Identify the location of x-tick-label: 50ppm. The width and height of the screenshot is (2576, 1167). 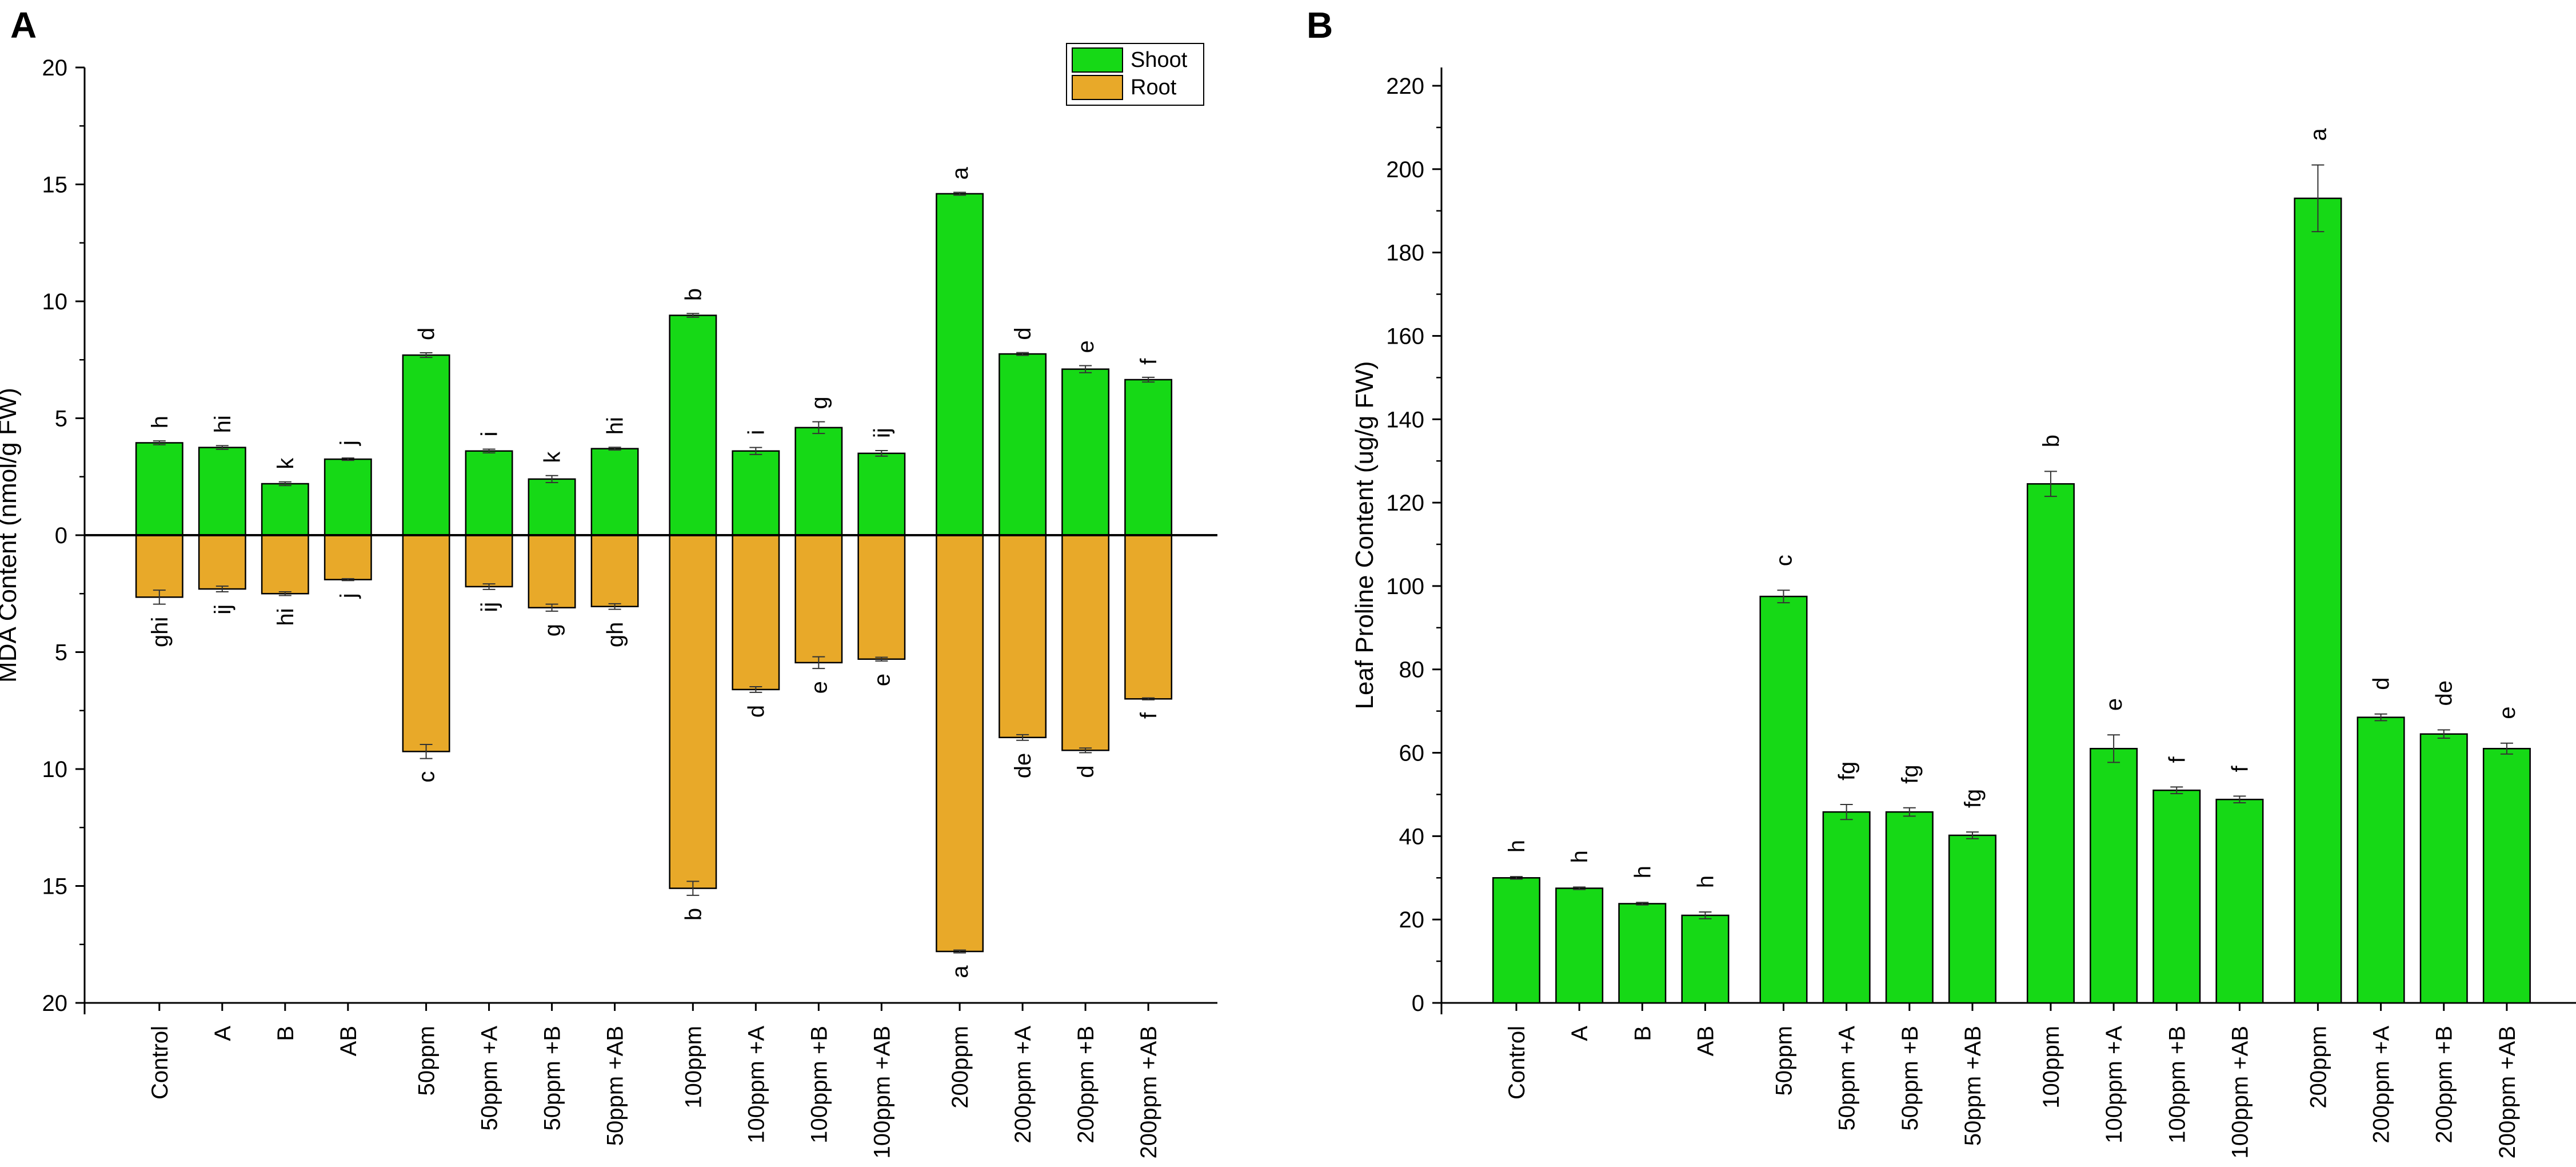
(427, 1061).